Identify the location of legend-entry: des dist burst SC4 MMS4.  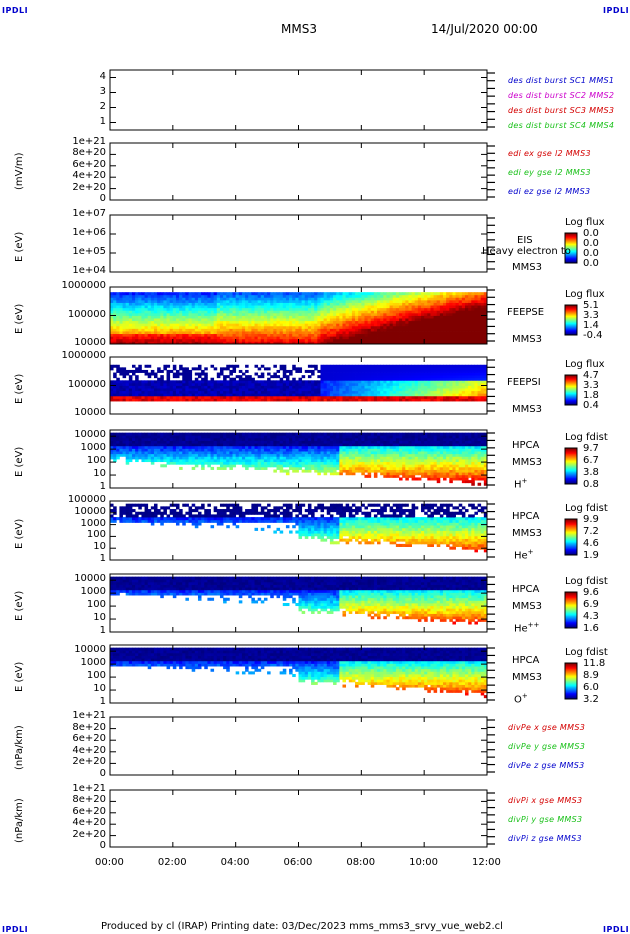
(561, 125).